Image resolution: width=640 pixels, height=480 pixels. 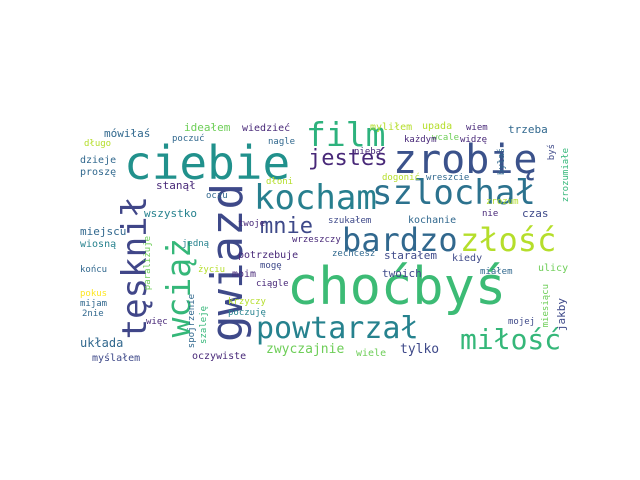 What do you see at coordinates (212, 270) in the screenshot?
I see `word-zyciu: życiu` at bounding box center [212, 270].